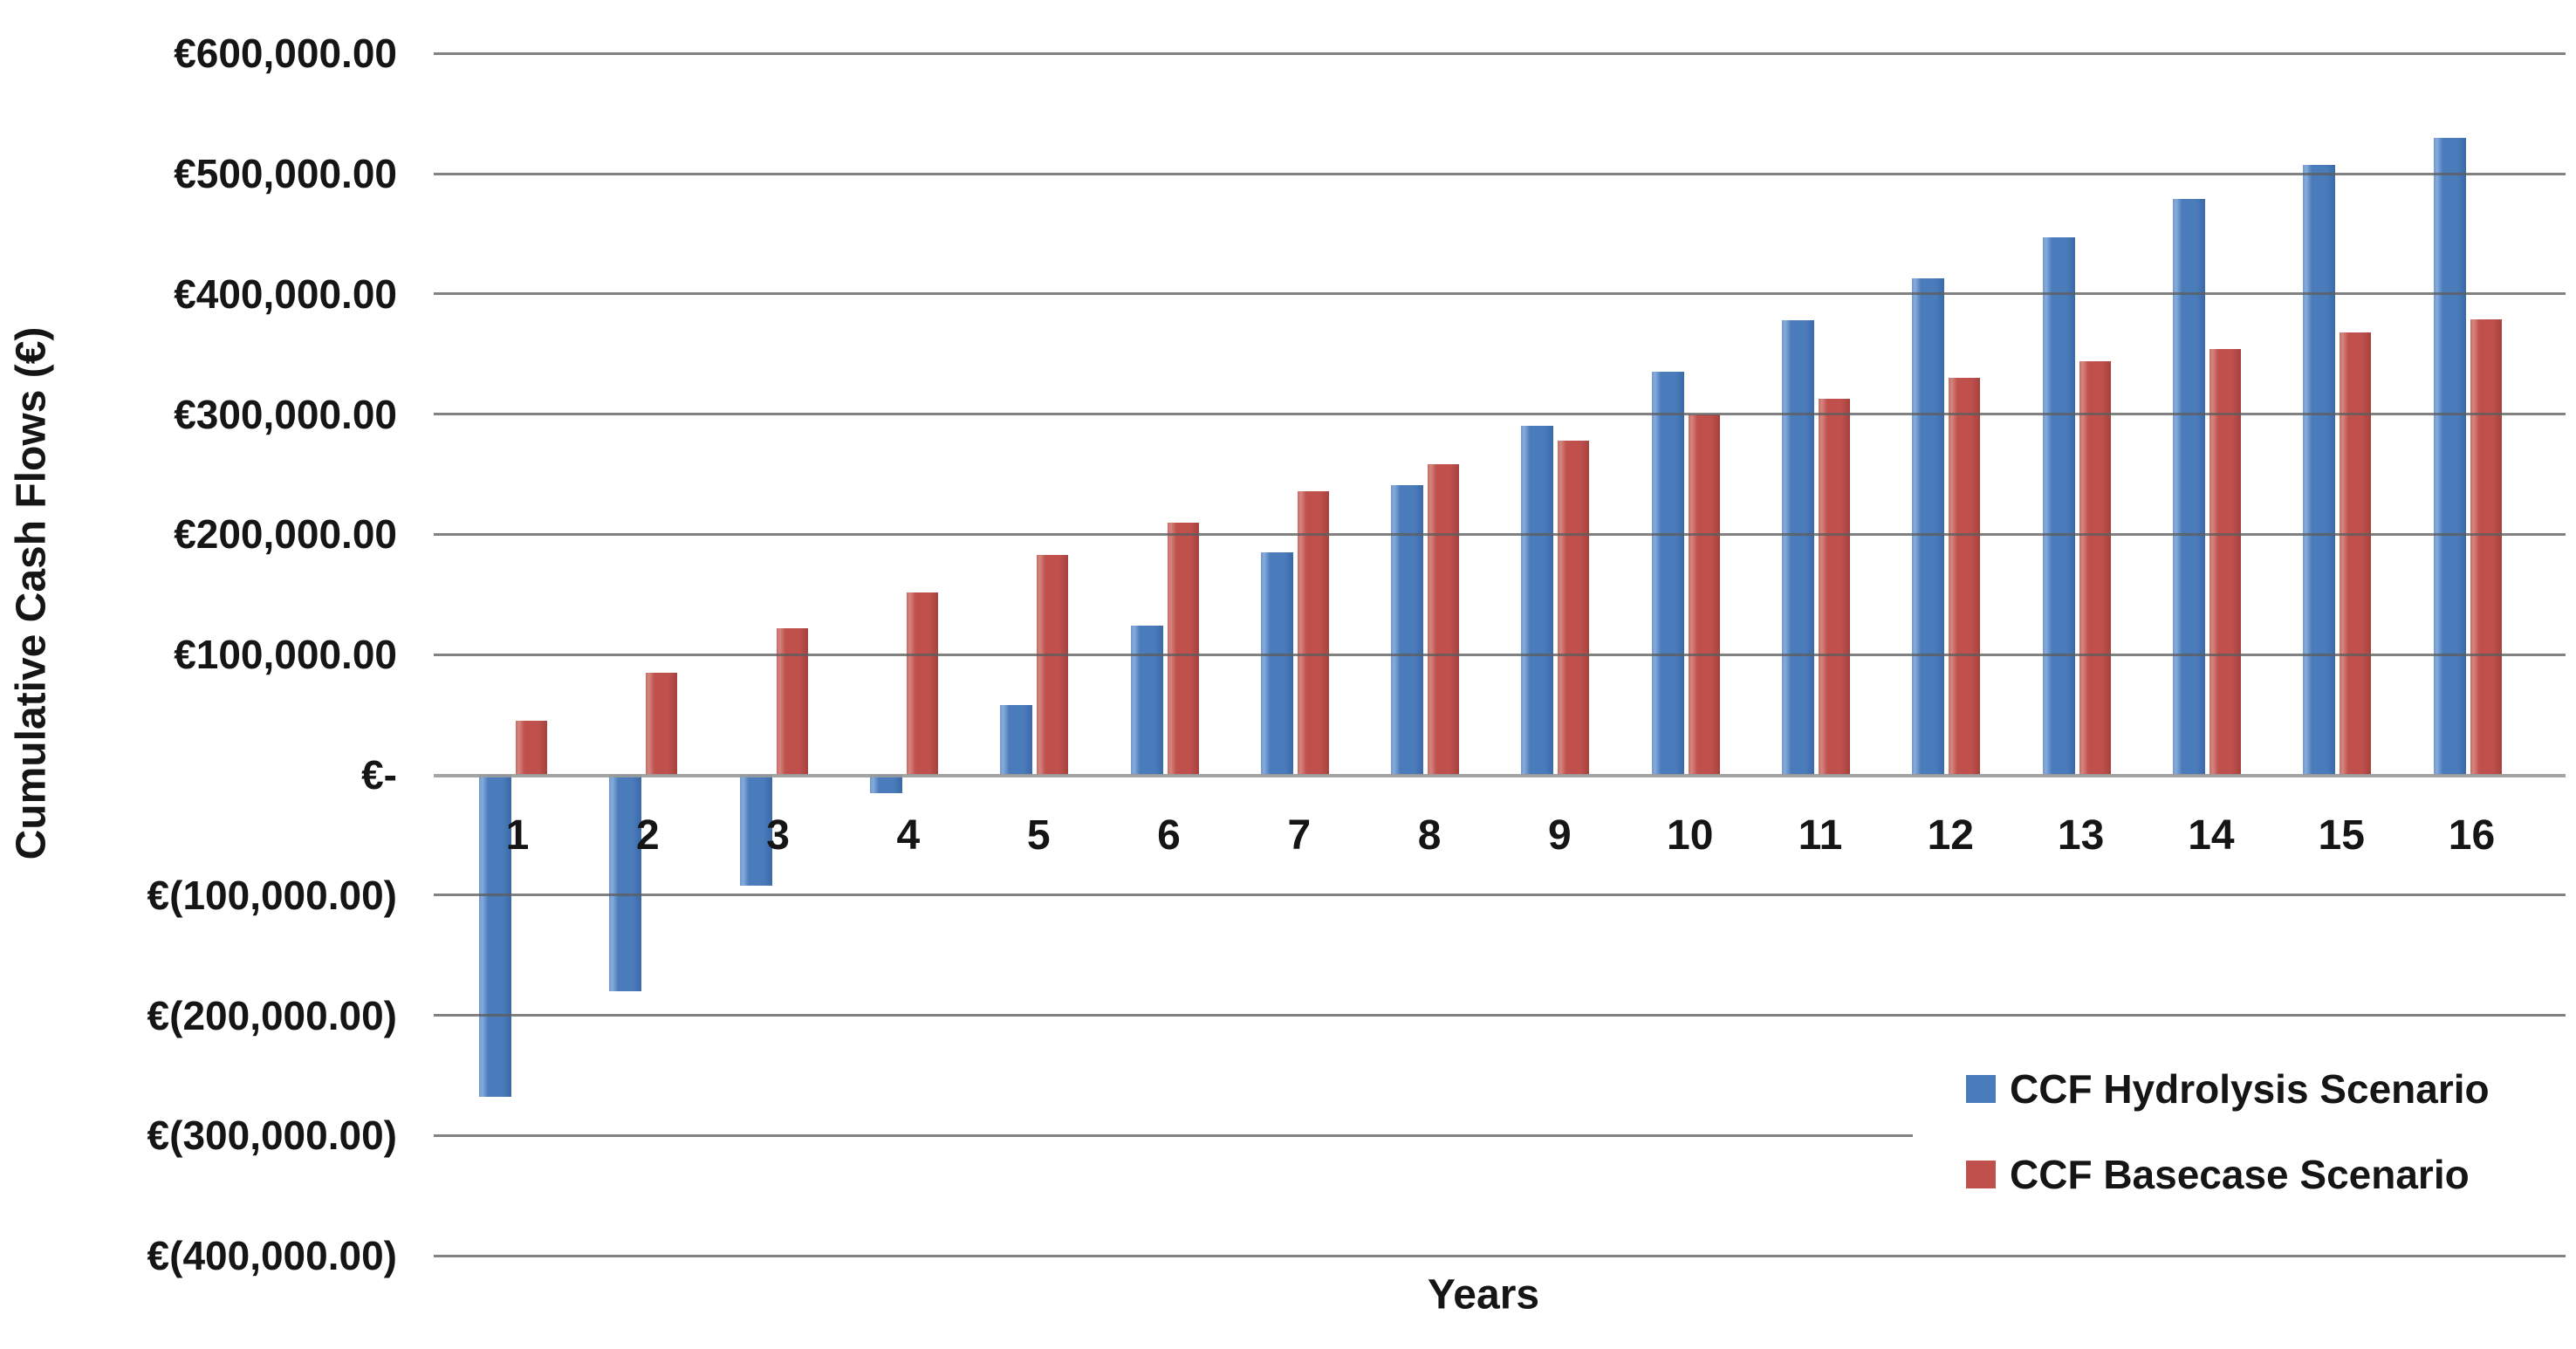 The width and height of the screenshot is (2576, 1349). What do you see at coordinates (908, 835) in the screenshot?
I see `x-tick-label-year-4: 4` at bounding box center [908, 835].